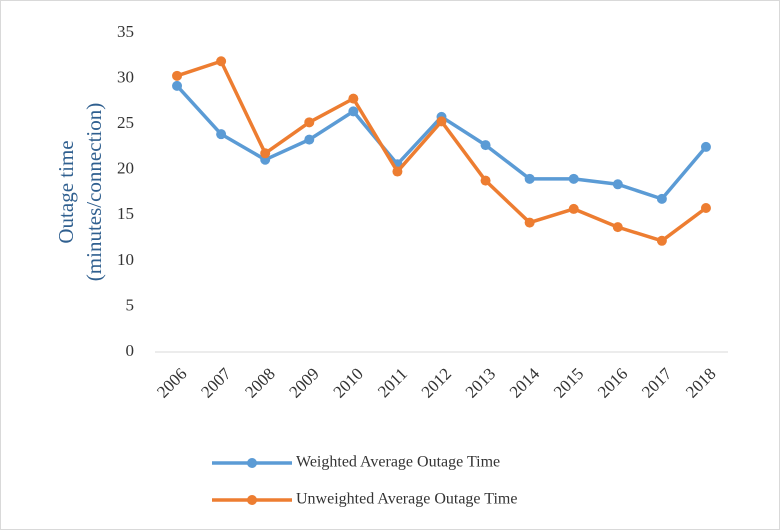 This screenshot has width=781, height=531. I want to click on y-tick-label: 25, so click(125, 122).